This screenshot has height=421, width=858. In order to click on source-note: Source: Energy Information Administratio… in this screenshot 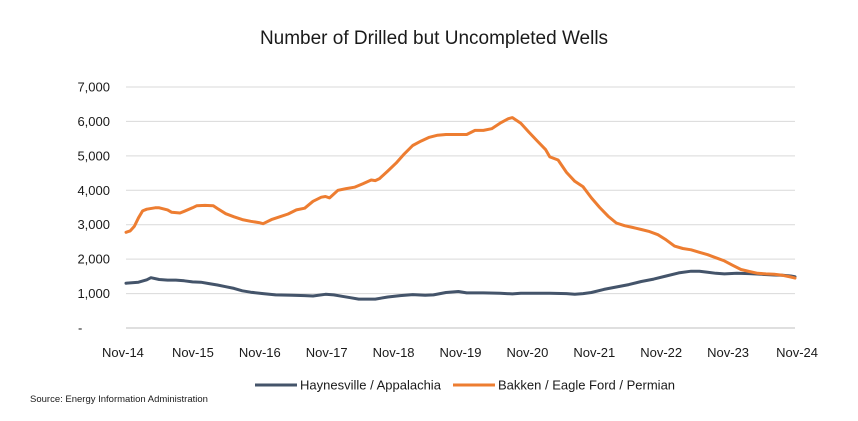, I will do `click(119, 399)`.